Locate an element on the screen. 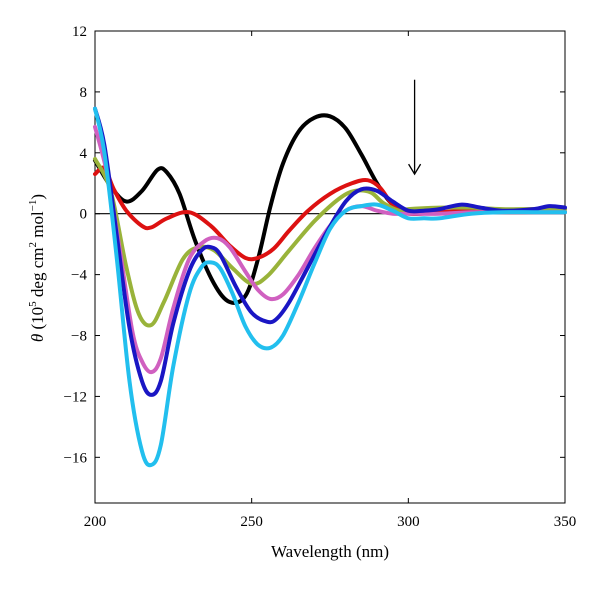 This screenshot has width=600, height=594. x-tick-label: 300 is located at coordinates (408, 522).